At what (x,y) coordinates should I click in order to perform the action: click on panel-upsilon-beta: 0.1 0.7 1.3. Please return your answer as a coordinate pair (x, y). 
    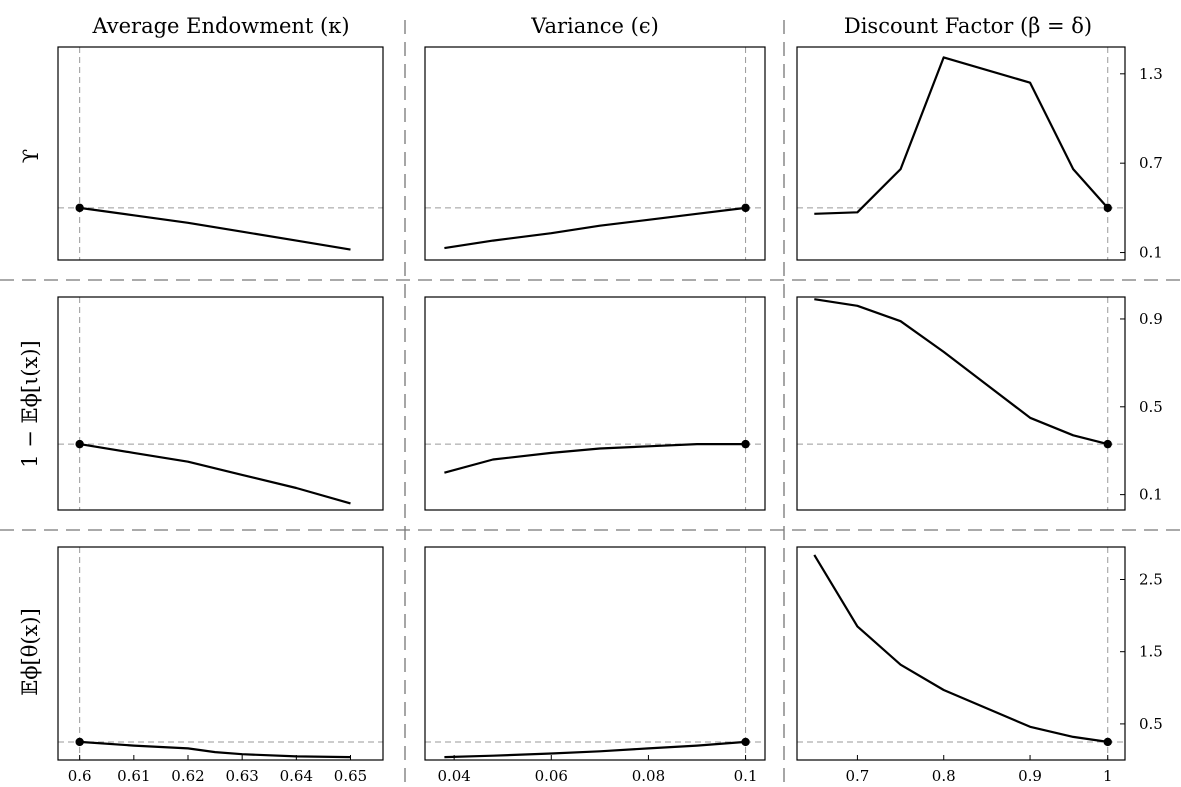
    Looking at the image, I should click on (979, 154).